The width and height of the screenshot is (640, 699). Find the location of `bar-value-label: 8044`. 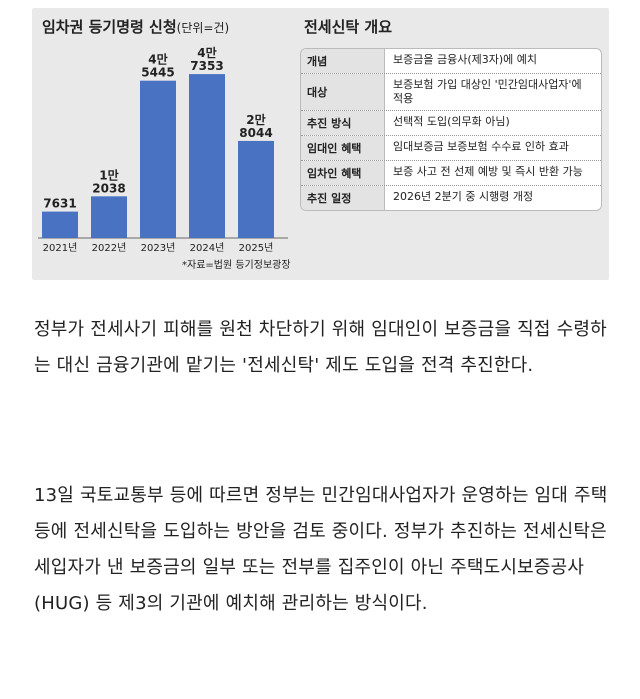

bar-value-label: 8044 is located at coordinates (255, 133).